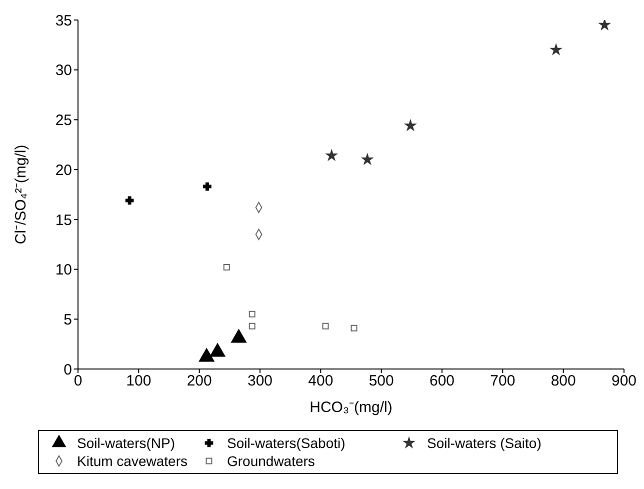 Image resolution: width=644 pixels, height=489 pixels. What do you see at coordinates (63, 121) in the screenshot?
I see `y-tick-label: 25` at bounding box center [63, 121].